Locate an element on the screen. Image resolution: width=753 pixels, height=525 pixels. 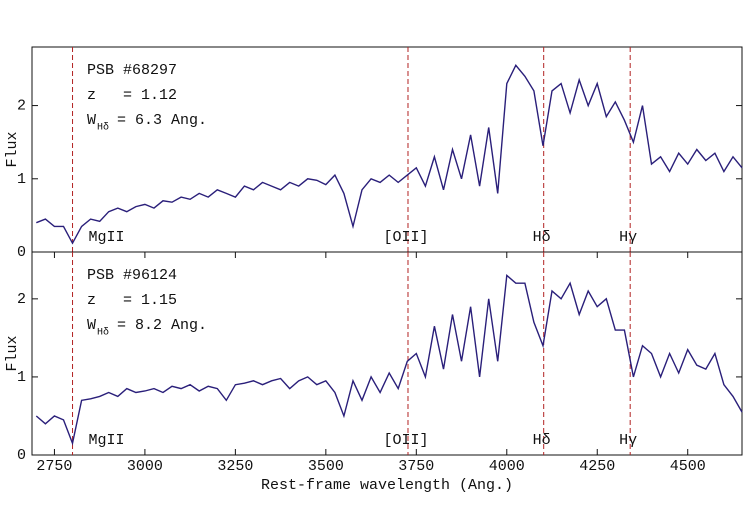
x-axis-label: Rest-frame wavelength (Ang.) is located at coordinates (387, 485).